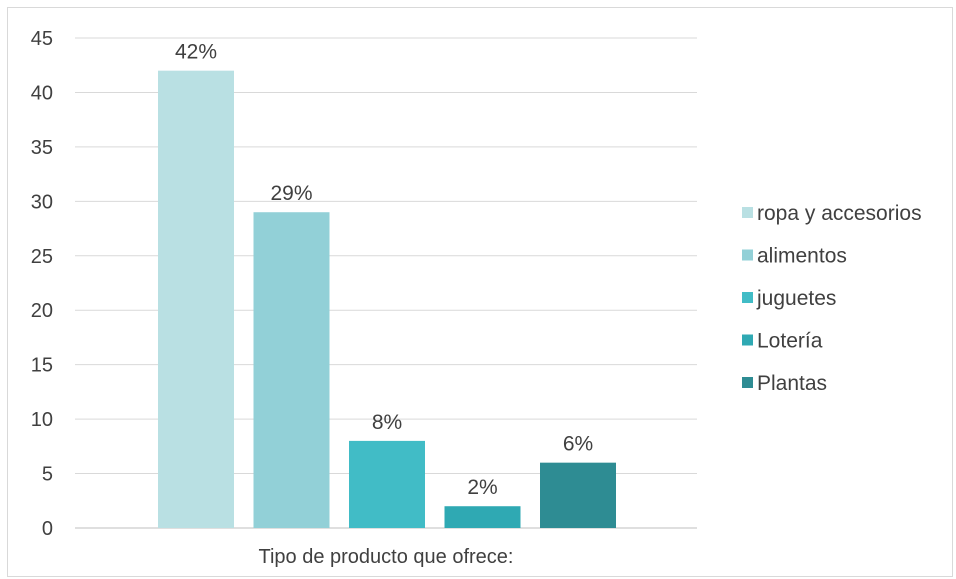 The width and height of the screenshot is (956, 579). What do you see at coordinates (291, 193) in the screenshot?
I see `data-label: 29%` at bounding box center [291, 193].